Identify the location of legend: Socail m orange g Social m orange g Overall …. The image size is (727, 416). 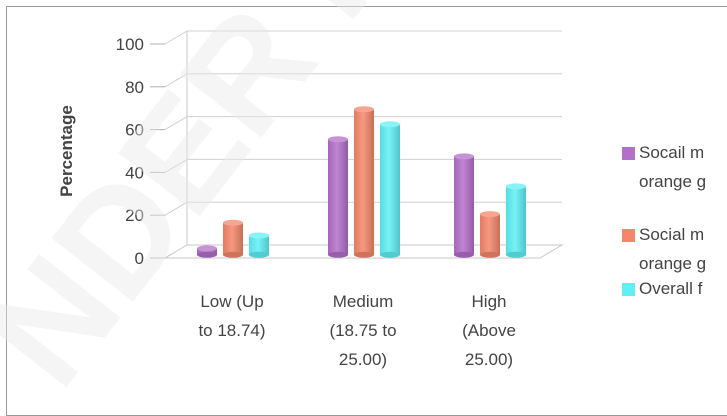
(664, 220).